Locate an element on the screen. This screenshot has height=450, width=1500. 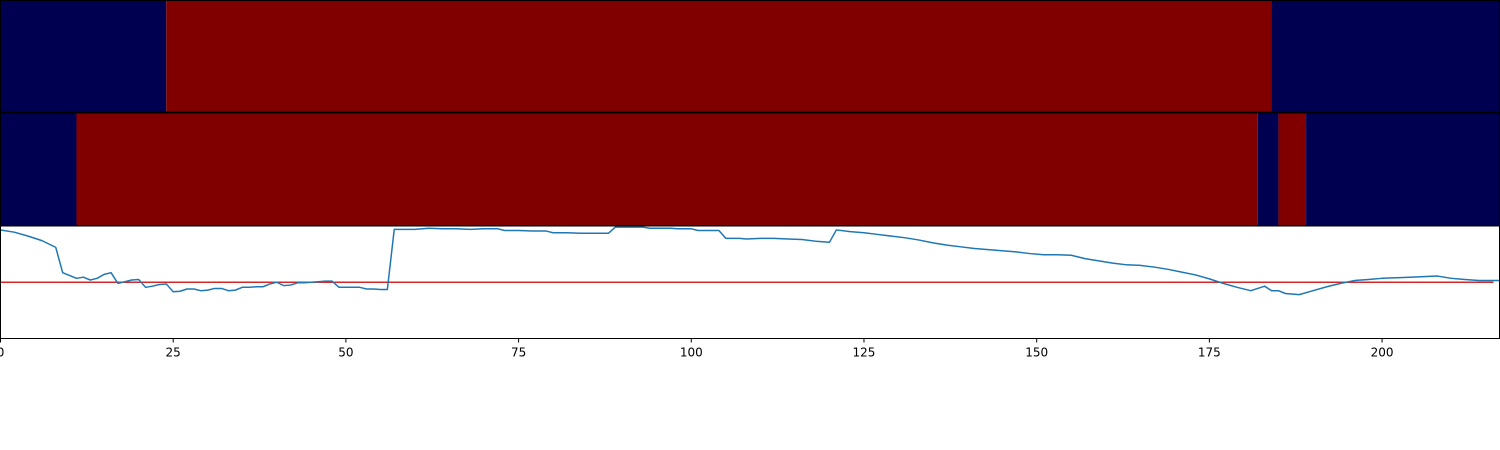
x-tick-label-75: 75 is located at coordinates (518, 353).